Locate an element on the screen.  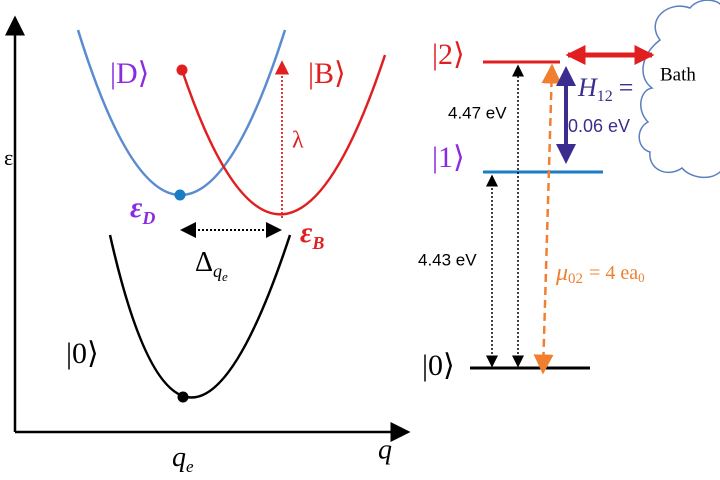
y-axis-label: ε is located at coordinates (8, 157).